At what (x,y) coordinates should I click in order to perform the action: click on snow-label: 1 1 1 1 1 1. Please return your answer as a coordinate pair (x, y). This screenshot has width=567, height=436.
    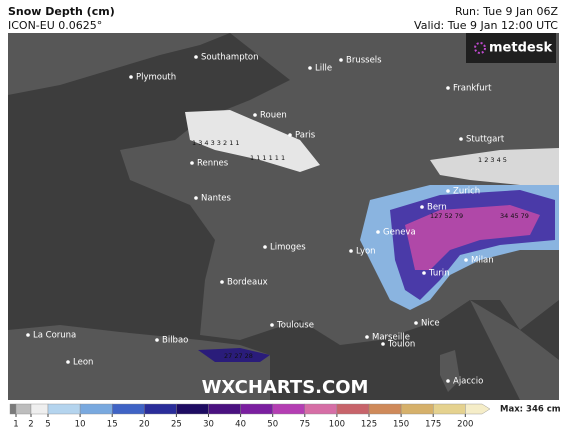
    Looking at the image, I should click on (267, 158).